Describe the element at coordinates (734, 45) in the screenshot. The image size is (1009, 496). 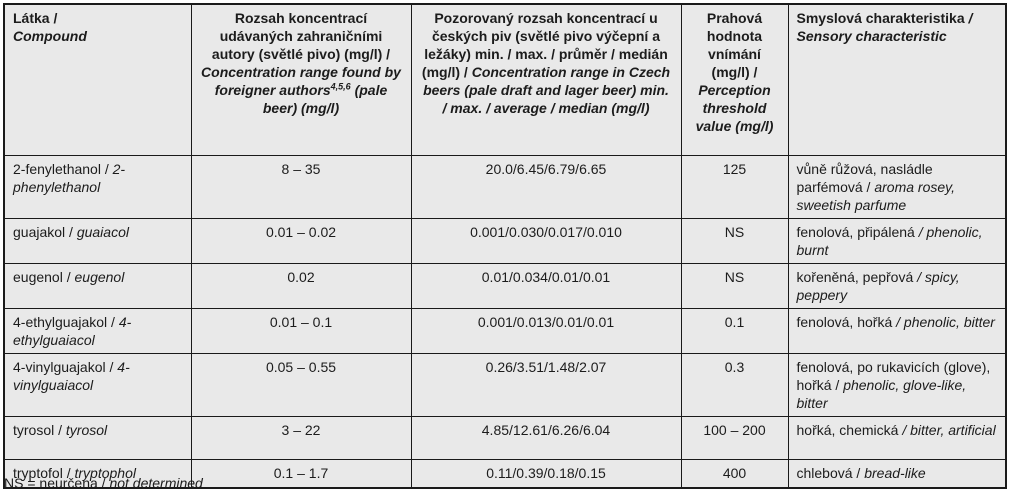
I see `header-threshold-cs: Prahová hodnota vnímání (mg/l) /` at that location.